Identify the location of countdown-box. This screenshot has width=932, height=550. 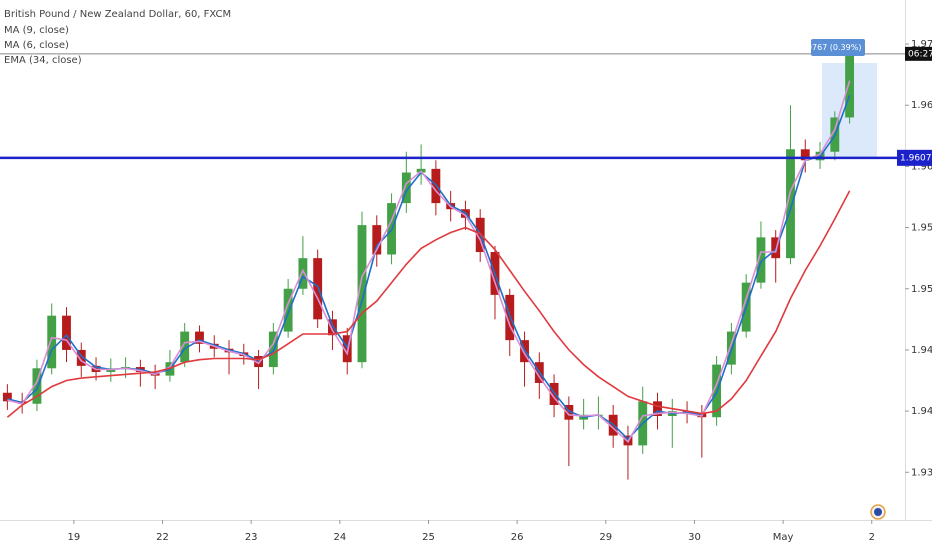
(918, 53).